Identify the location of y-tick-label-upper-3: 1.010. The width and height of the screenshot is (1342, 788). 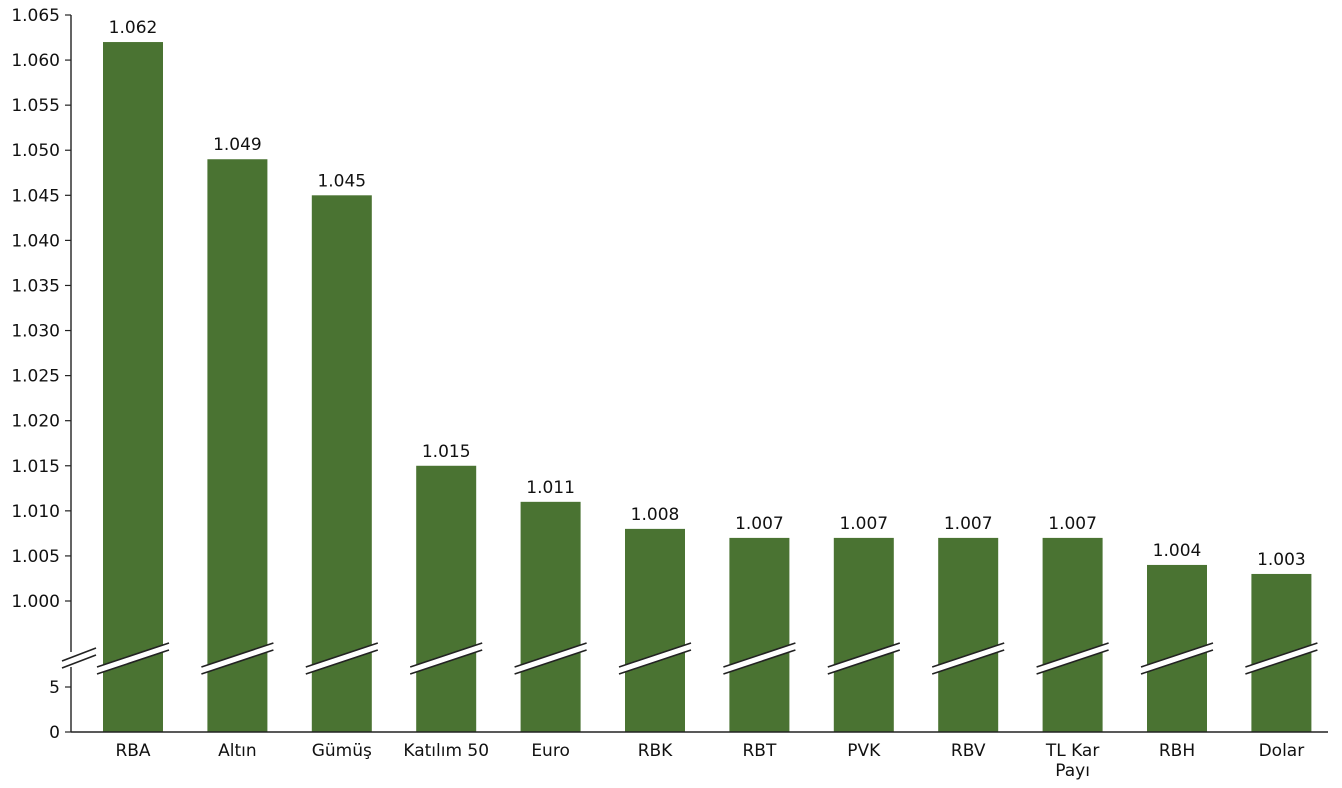
(35, 512).